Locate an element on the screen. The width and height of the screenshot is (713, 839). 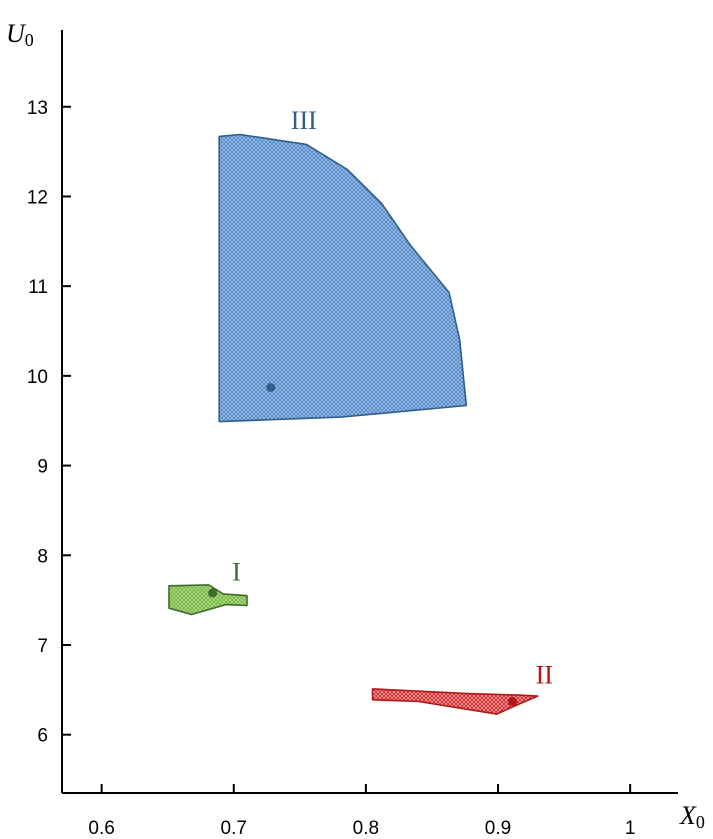
region-ii-area is located at coordinates (455, 701).